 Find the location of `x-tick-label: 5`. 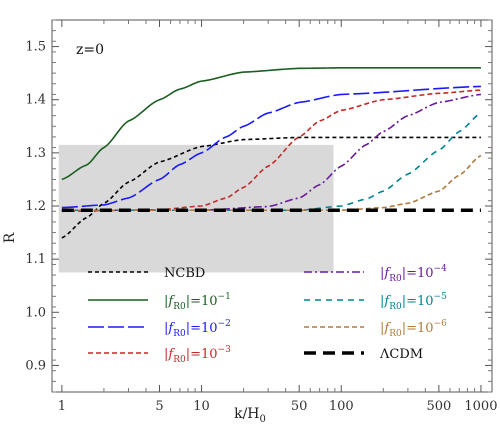

x-tick-label: 5 is located at coordinates (159, 406).